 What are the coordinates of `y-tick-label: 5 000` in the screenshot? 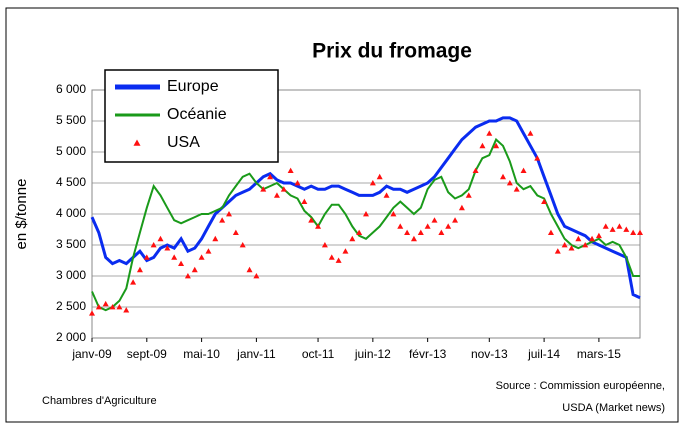 It's located at (71, 151).